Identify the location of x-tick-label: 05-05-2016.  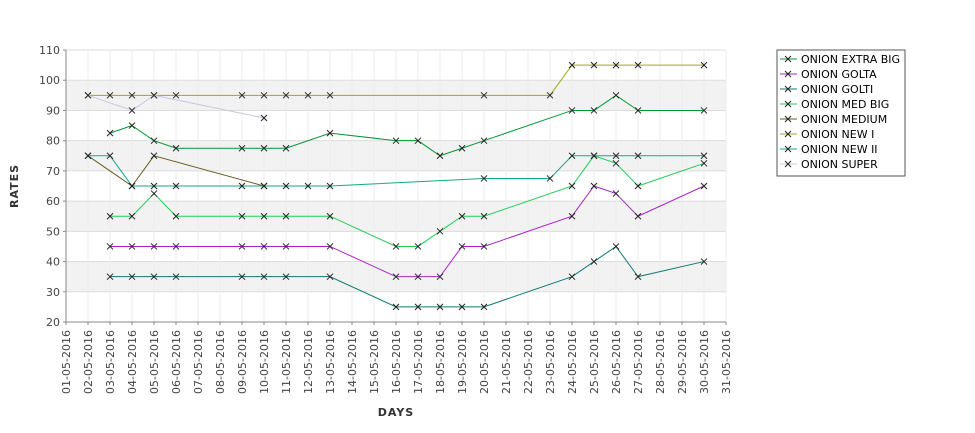
(154, 362).